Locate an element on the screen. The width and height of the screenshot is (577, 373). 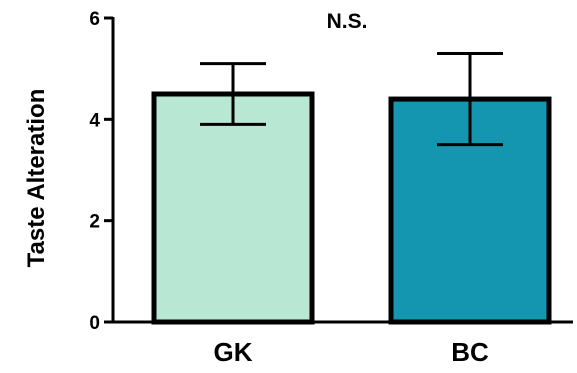
y-tick-label: 6 is located at coordinates (94, 19).